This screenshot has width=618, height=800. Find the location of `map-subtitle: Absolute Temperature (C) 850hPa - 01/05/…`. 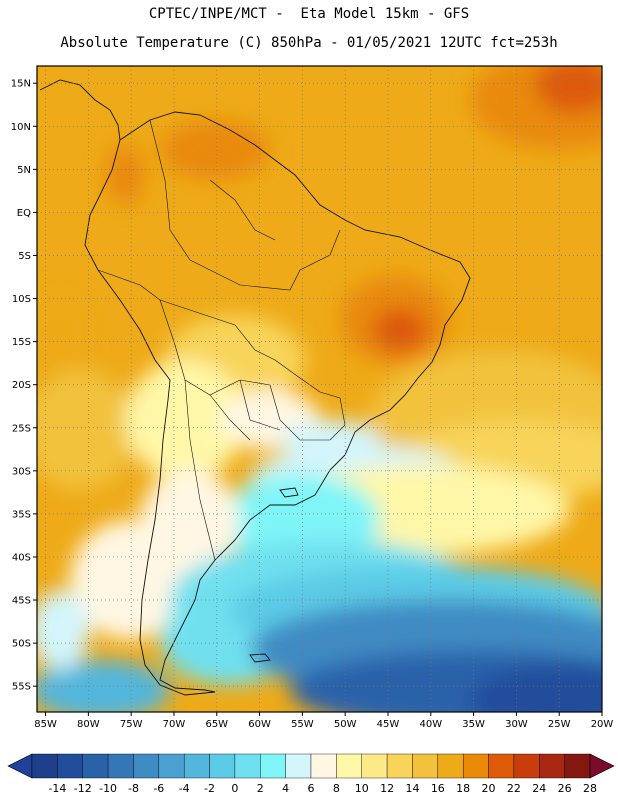

map-subtitle: Absolute Temperature (C) 850hPa - 01/05/… is located at coordinates (309, 43).